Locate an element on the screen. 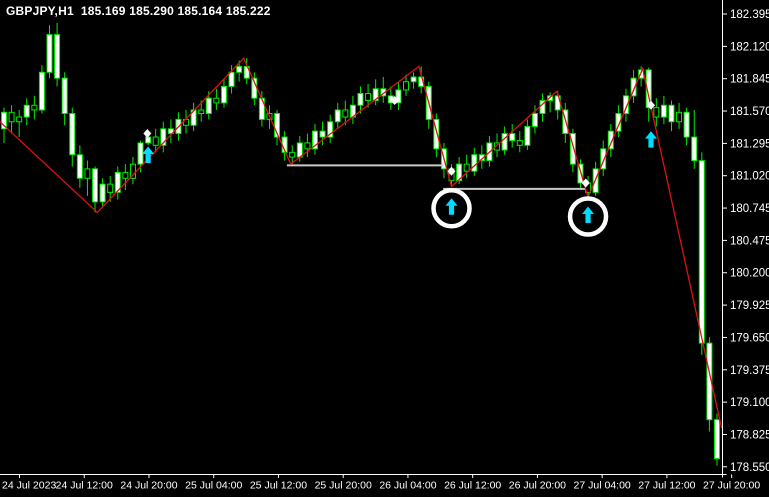 The width and height of the screenshot is (769, 497). price-axis-label: 180.475 is located at coordinates (749, 241).